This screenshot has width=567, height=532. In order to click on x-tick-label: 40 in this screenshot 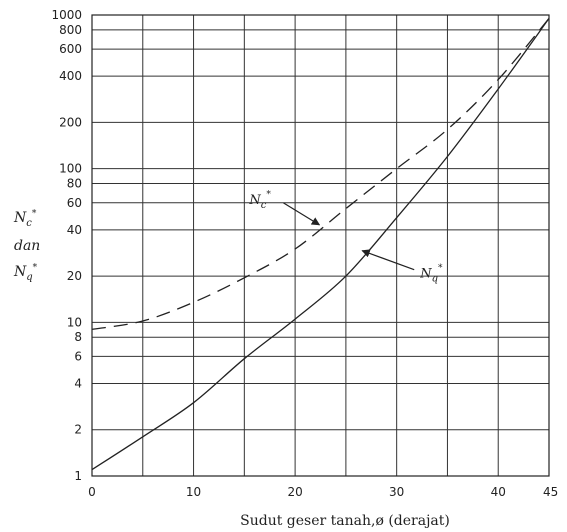, I will do `click(498, 492)`.